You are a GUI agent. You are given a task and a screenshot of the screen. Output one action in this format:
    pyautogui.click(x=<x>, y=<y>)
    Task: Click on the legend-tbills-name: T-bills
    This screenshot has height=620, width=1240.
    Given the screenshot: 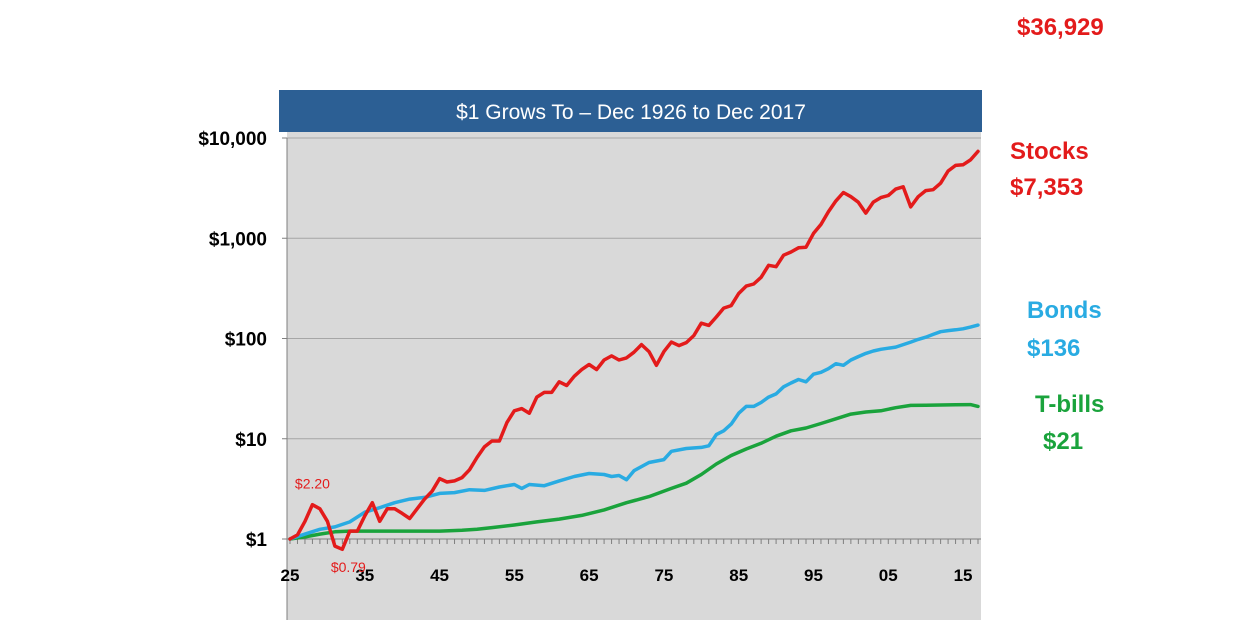 What is the action you would take?
    pyautogui.click(x=1069, y=404)
    